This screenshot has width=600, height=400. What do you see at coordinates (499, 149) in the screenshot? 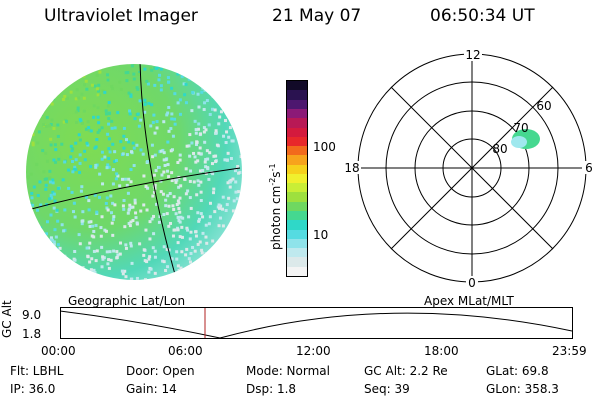
I see `lat-label-80: 80` at bounding box center [499, 149].